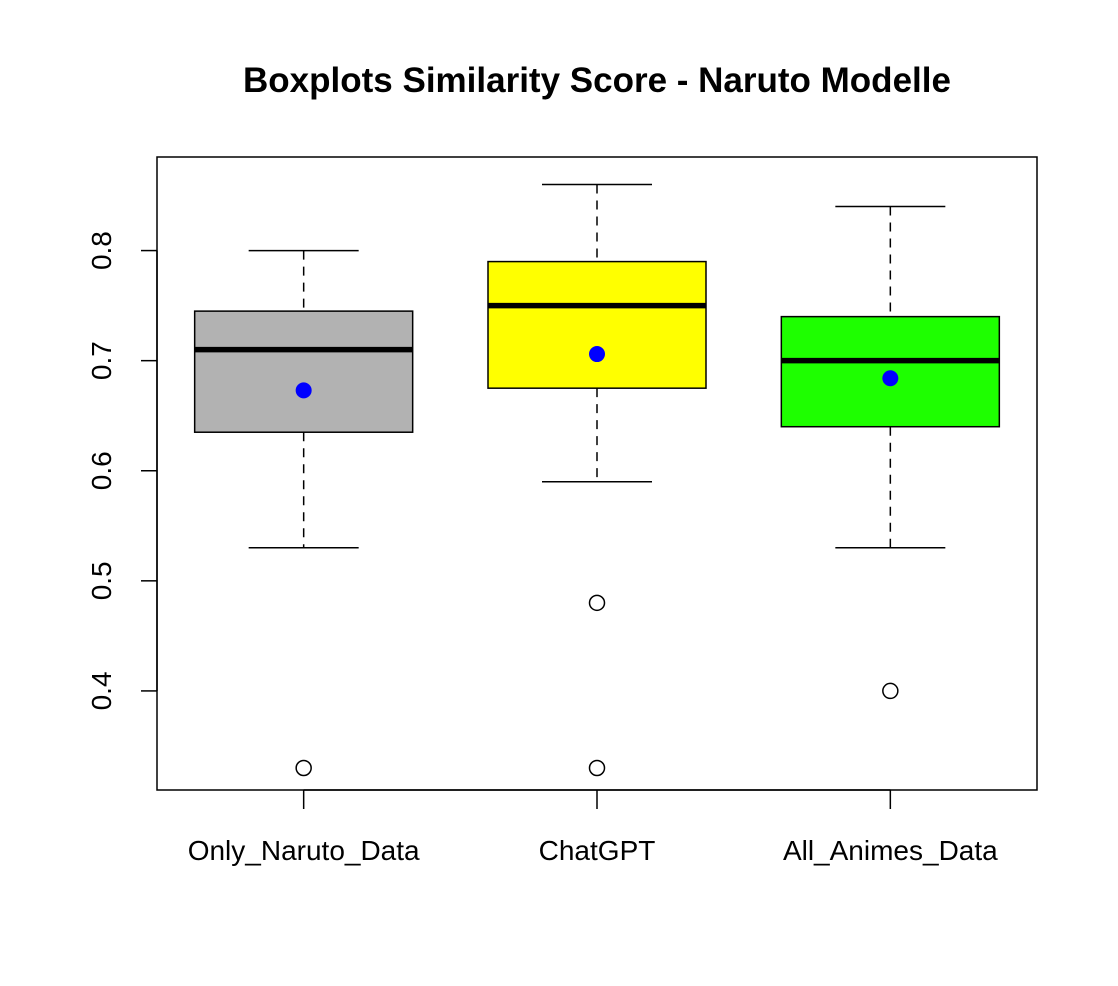 The image size is (1118, 986). Describe the element at coordinates (101, 470) in the screenshot. I see `y-tick-label: 0.6` at that location.